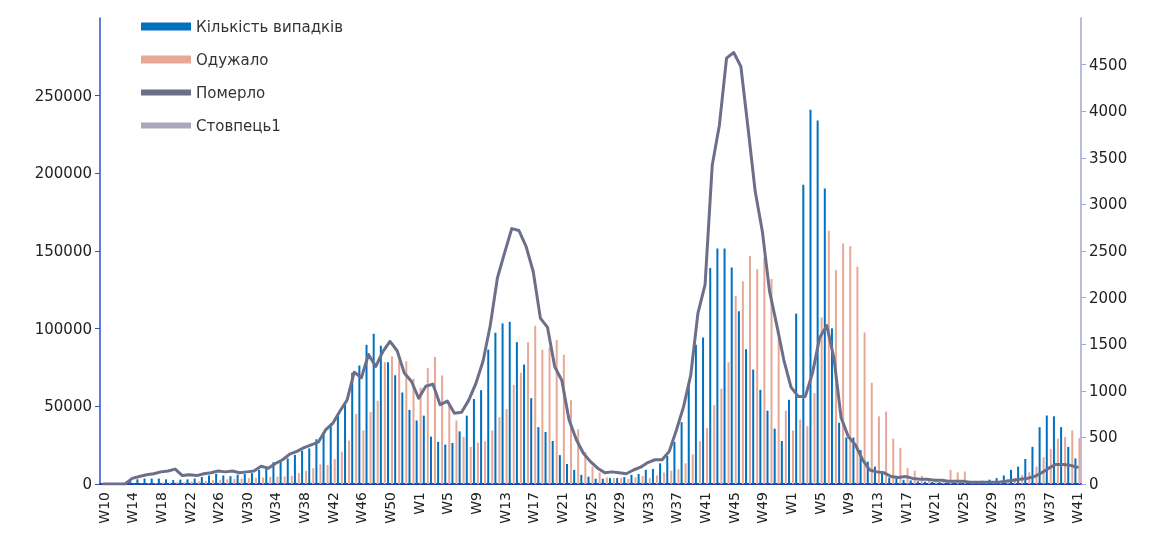 This screenshot has width=1161, height=544. Describe the element at coordinates (63, 328) in the screenshot. I see `y-tick-label: 100000` at that location.